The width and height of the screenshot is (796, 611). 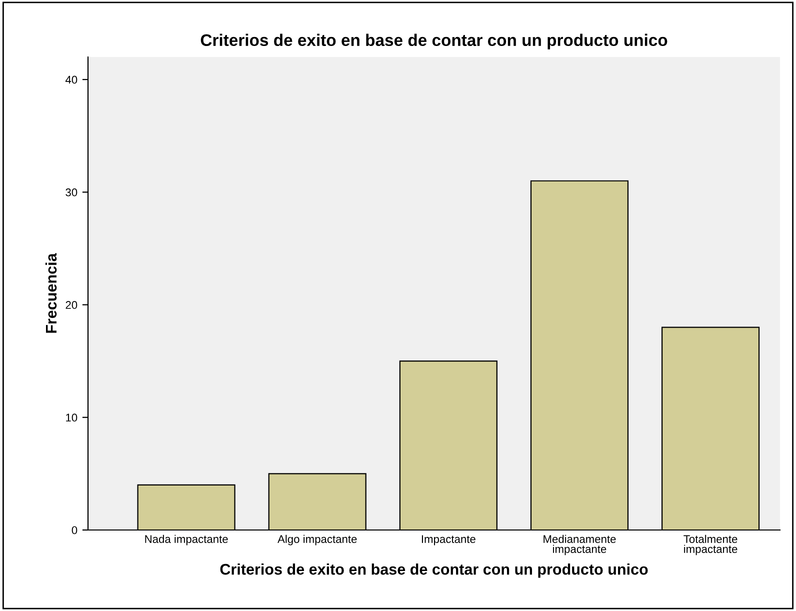 I want to click on chart-title: Criterios de exito en base de contar con un producto unico, so click(x=434, y=42).